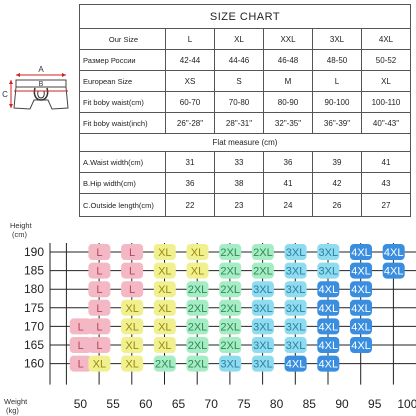 The height and width of the screenshot is (416, 416). What do you see at coordinates (288, 205) in the screenshot?
I see `cell: 24` at bounding box center [288, 205].